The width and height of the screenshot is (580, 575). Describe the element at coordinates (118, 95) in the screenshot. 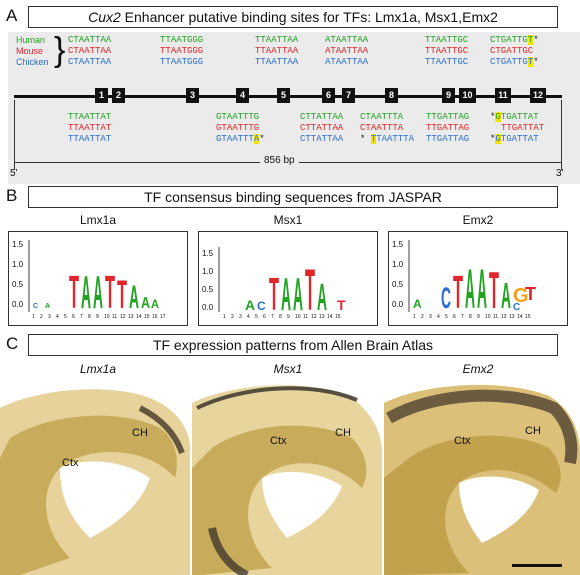

I see `binding-site-2: 2` at that location.